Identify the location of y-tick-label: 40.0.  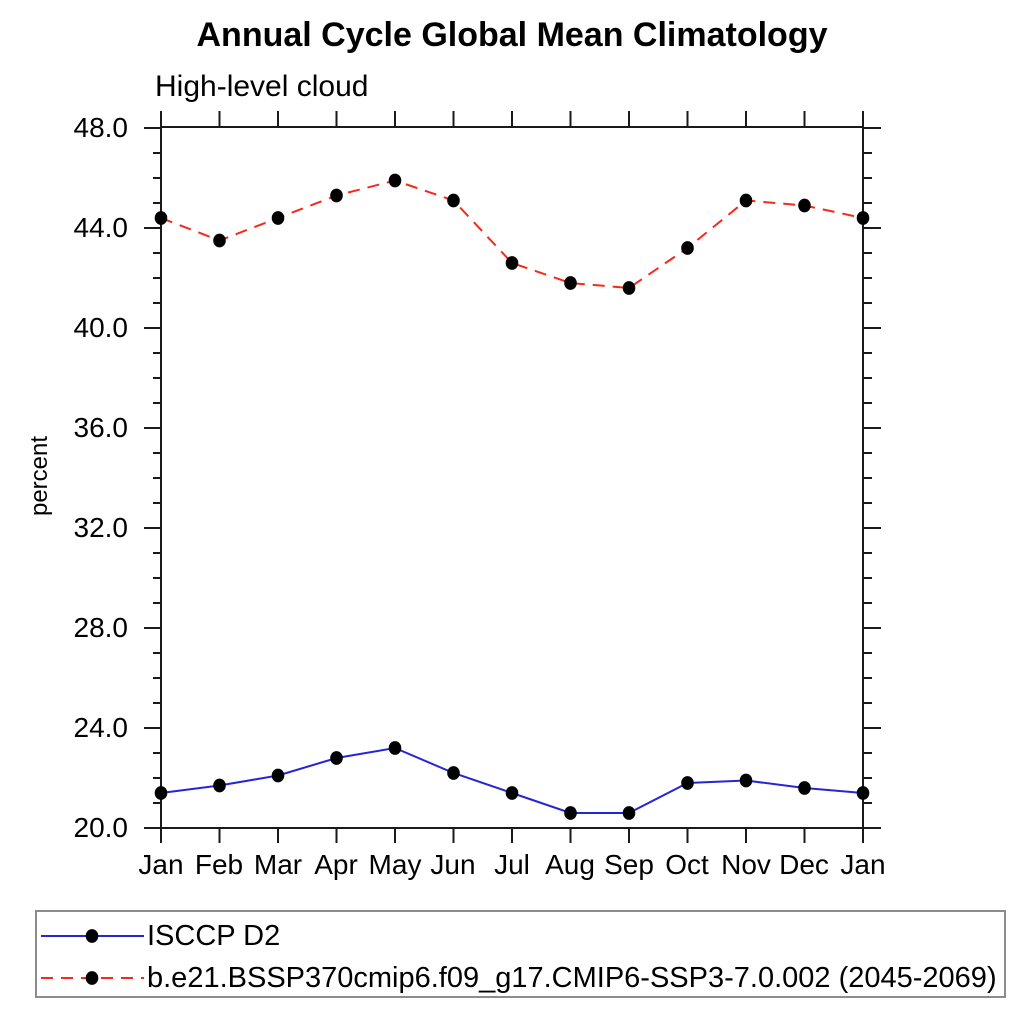
(101, 327).